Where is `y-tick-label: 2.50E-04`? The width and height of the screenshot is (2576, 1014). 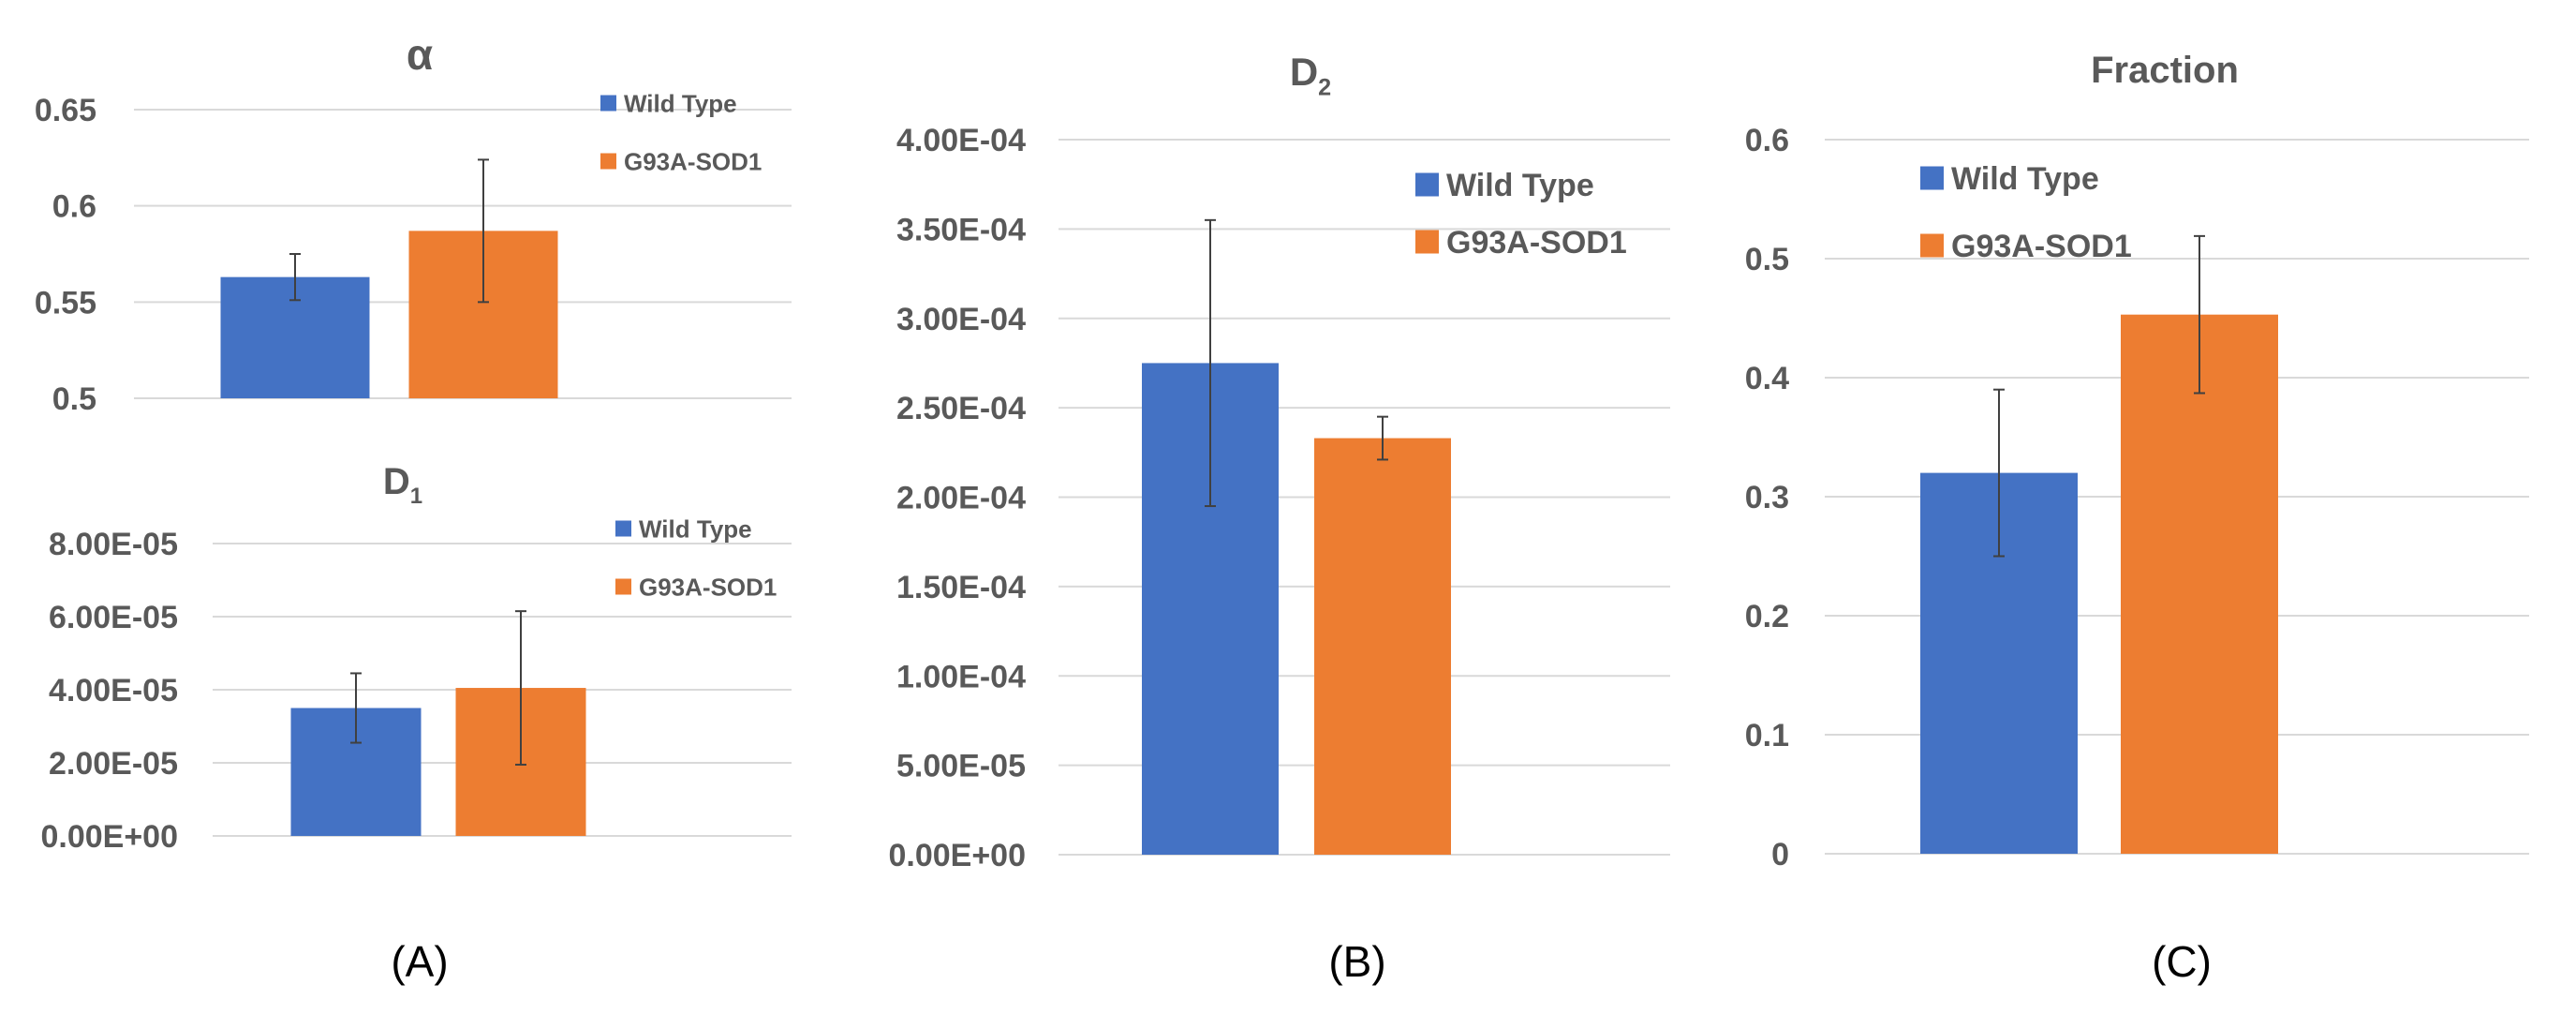 y-tick-label: 2.50E-04 is located at coordinates (961, 408).